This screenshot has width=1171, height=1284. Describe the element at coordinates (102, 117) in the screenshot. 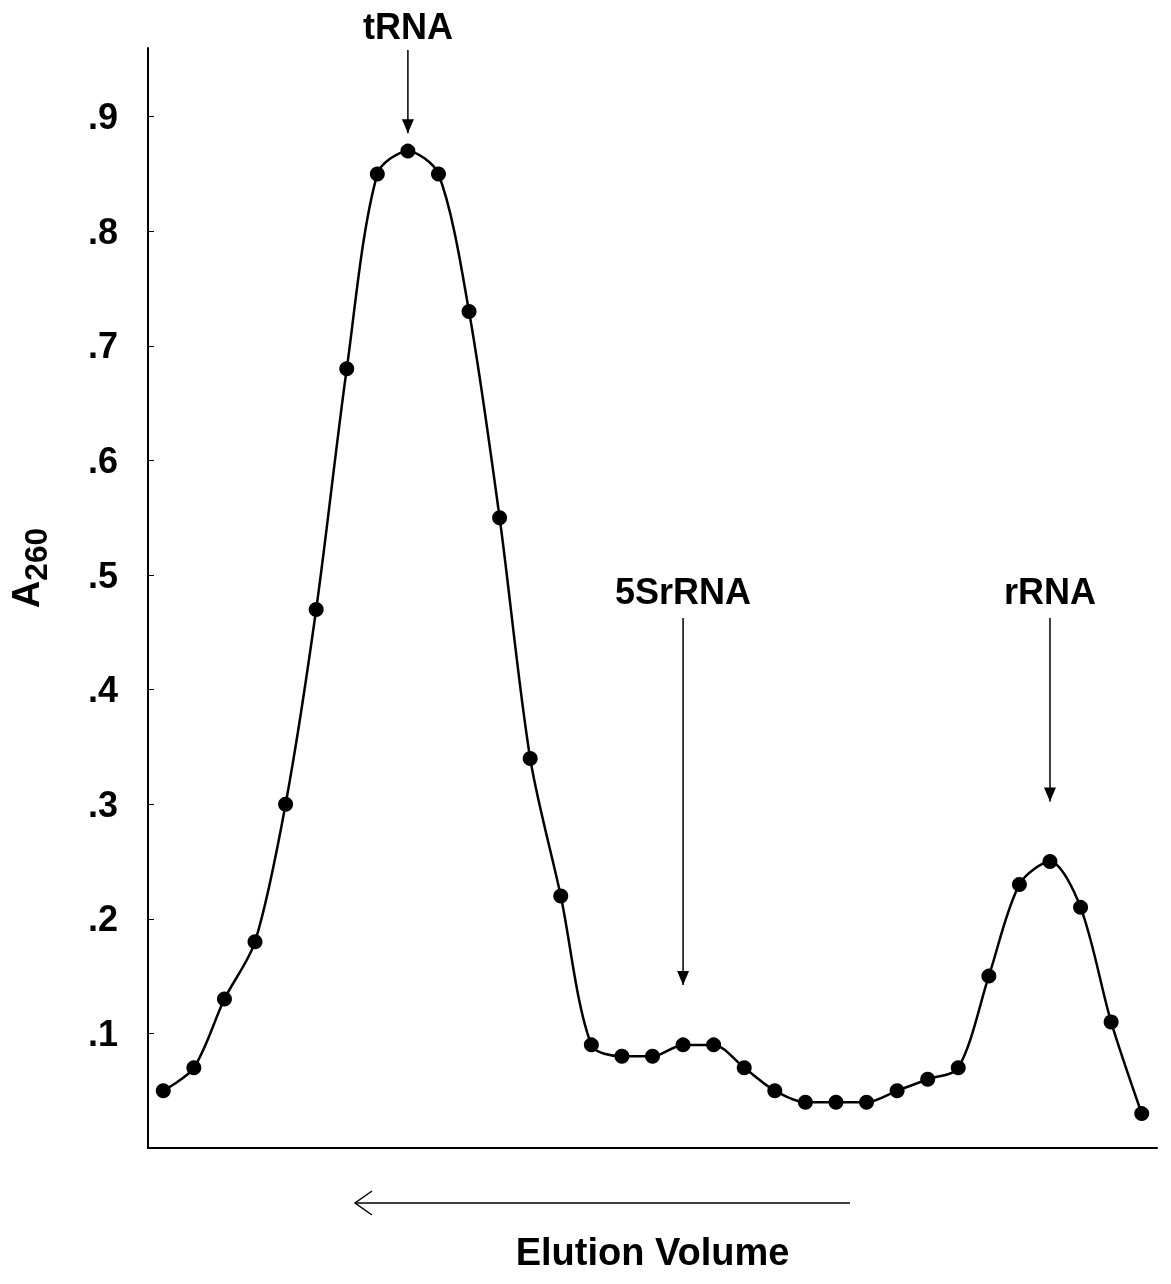

I see `y-tick-label: .9` at that location.